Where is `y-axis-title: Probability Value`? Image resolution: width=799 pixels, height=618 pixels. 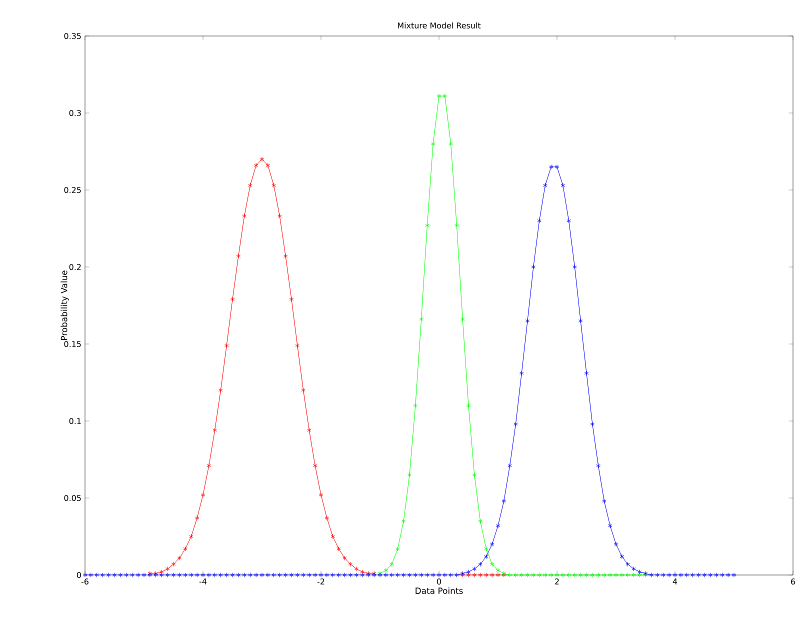
y-axis-title: Probability Value is located at coordinates (64, 305).